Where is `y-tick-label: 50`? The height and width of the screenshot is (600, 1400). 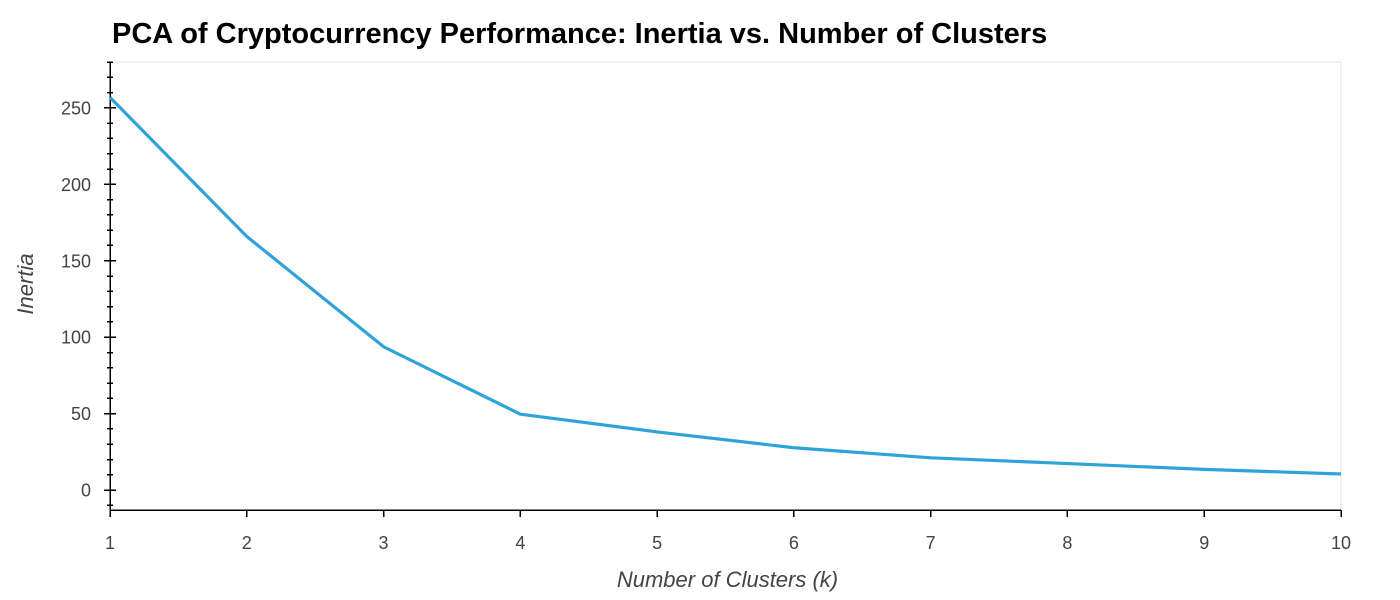
y-tick-label: 50 is located at coordinates (81, 414).